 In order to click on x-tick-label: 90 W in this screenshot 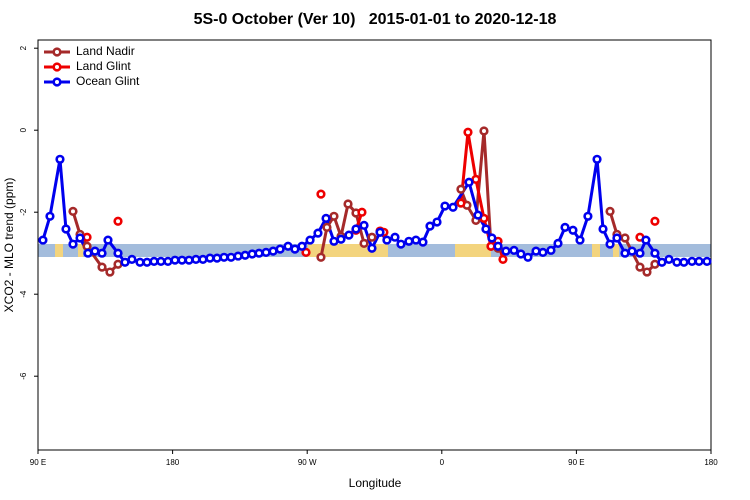, I will do `click(307, 462)`.